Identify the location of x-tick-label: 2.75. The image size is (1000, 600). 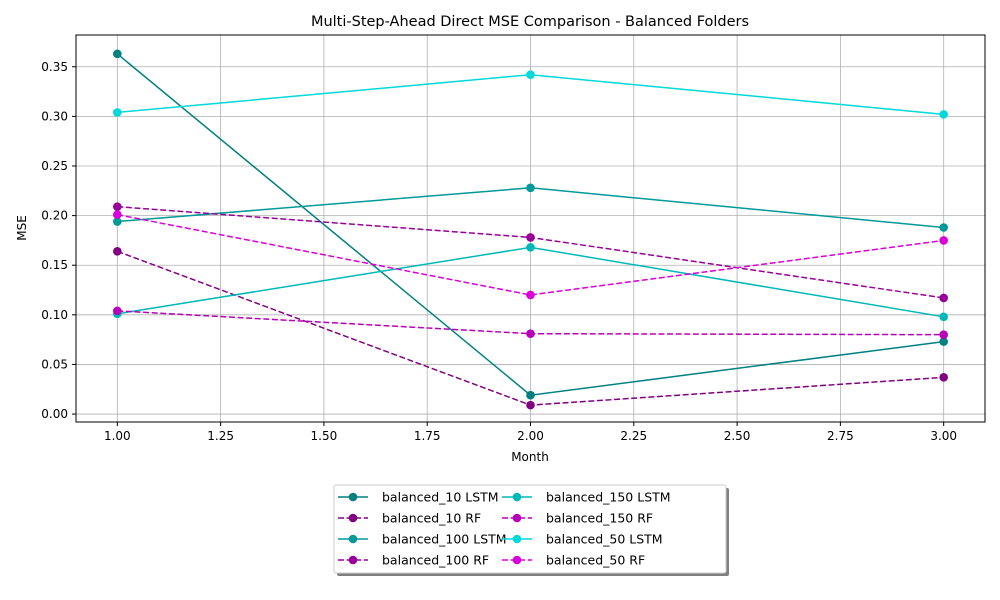
(840, 436).